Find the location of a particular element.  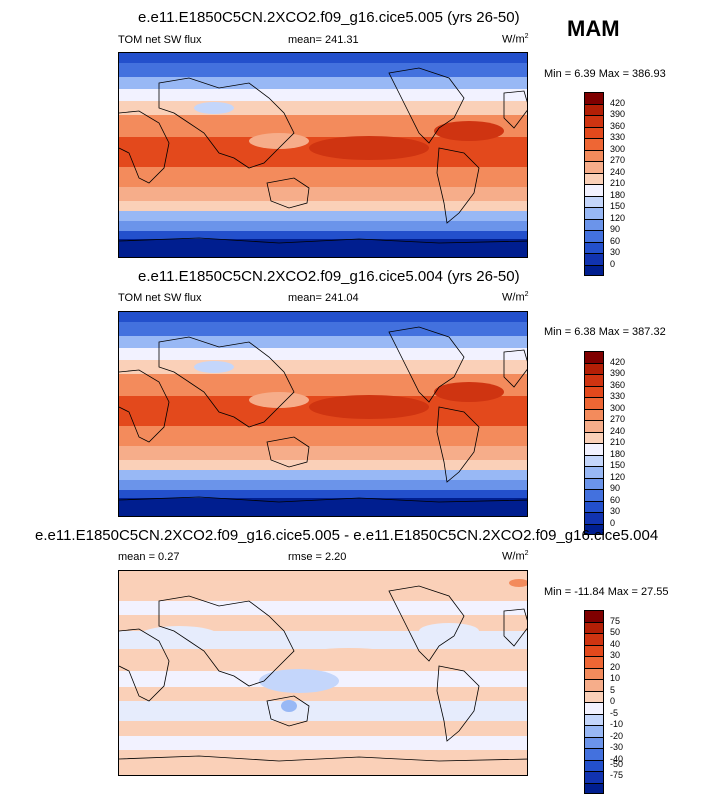

panel-2-units-label: W/m2 is located at coordinates (515, 297).